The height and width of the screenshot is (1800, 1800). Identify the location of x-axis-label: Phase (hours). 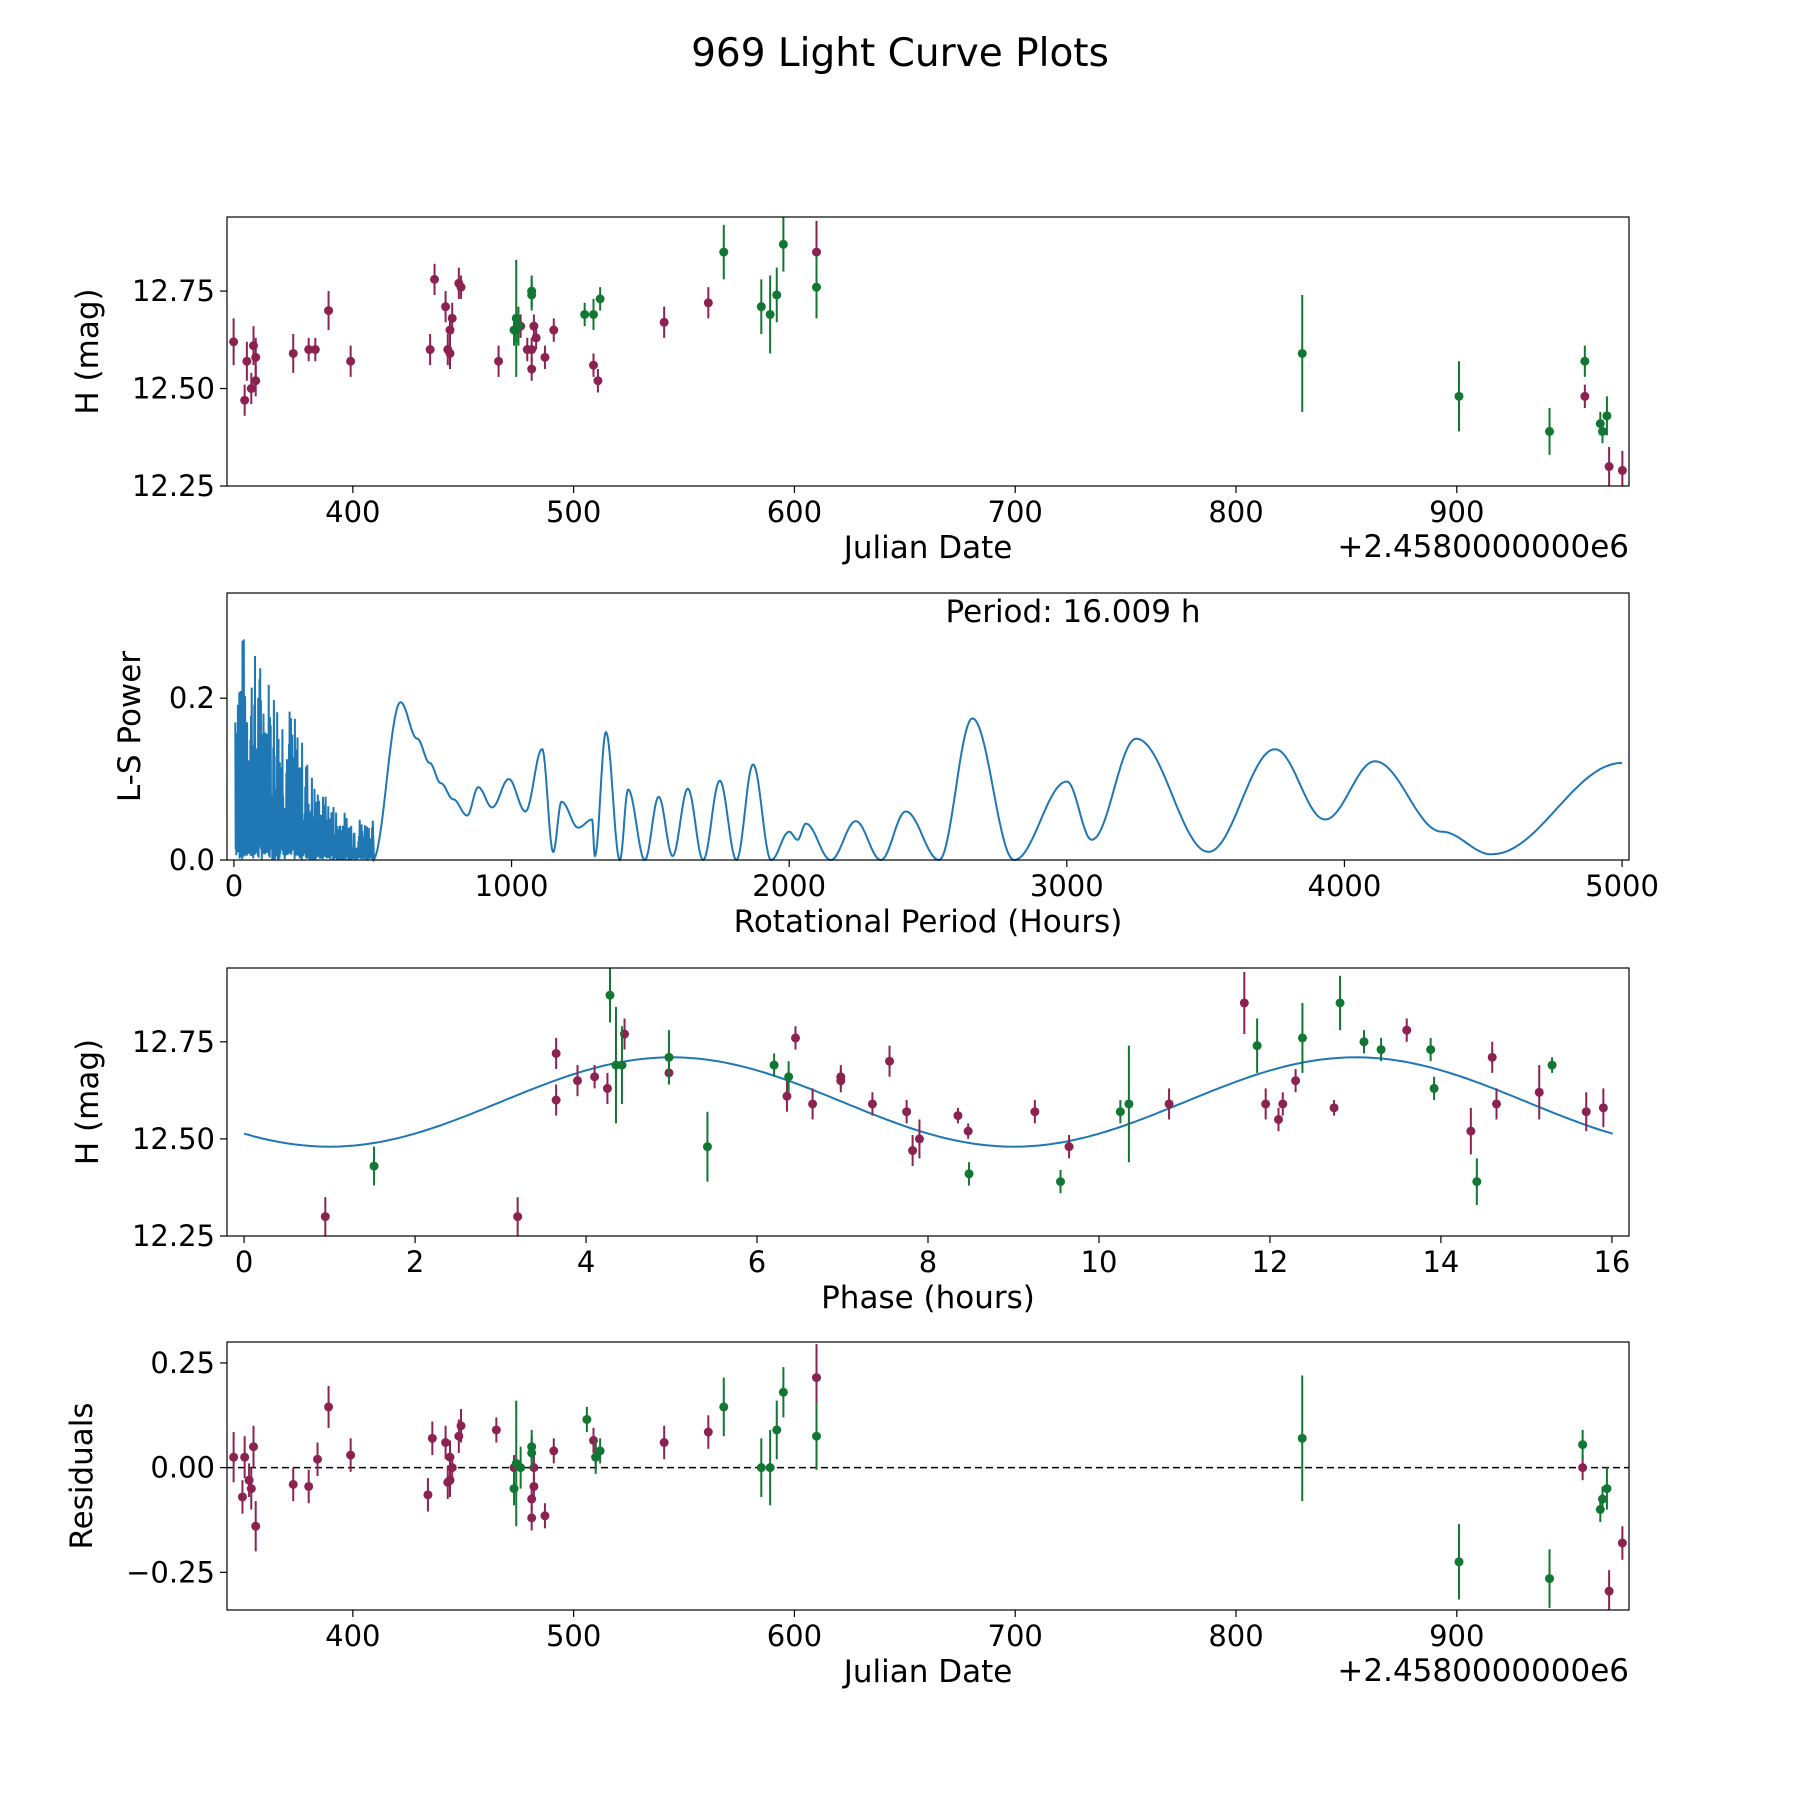
(928, 1298).